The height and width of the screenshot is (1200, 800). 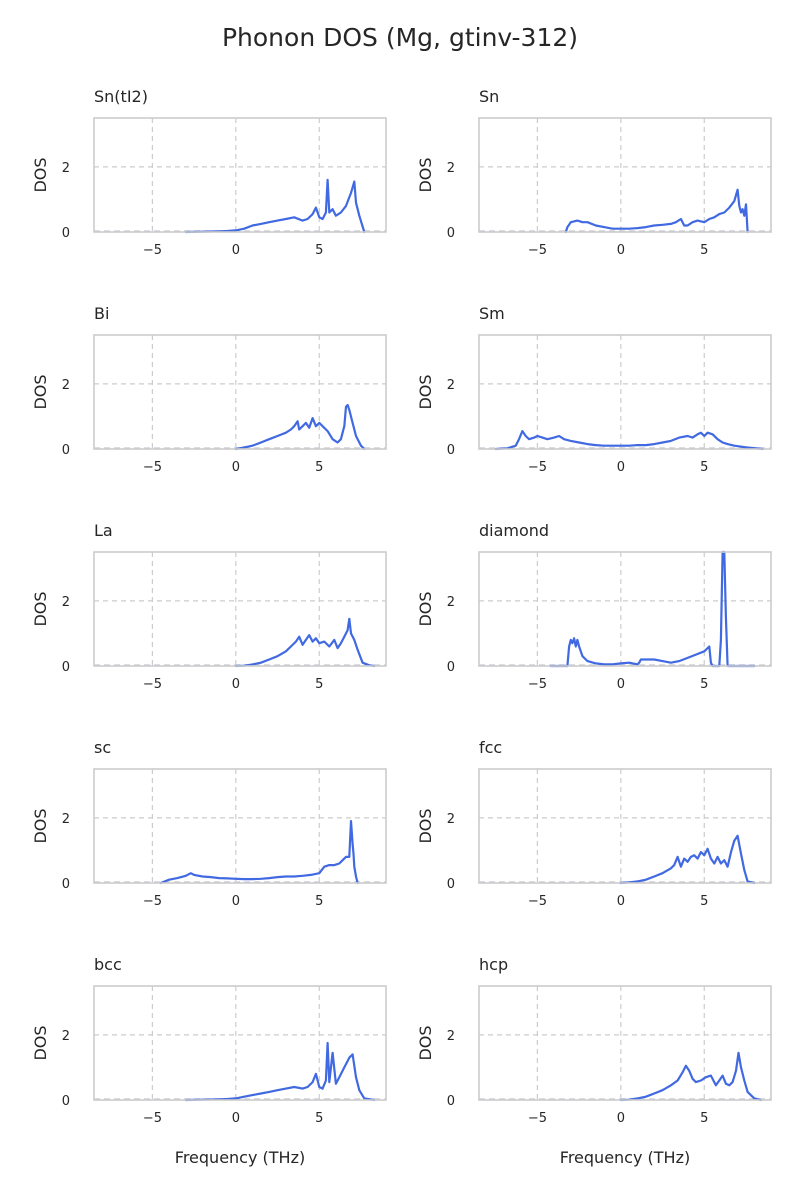 I want to click on figure-title: Phonon DOS (Mg, gtinv-312), so click(x=400, y=37).